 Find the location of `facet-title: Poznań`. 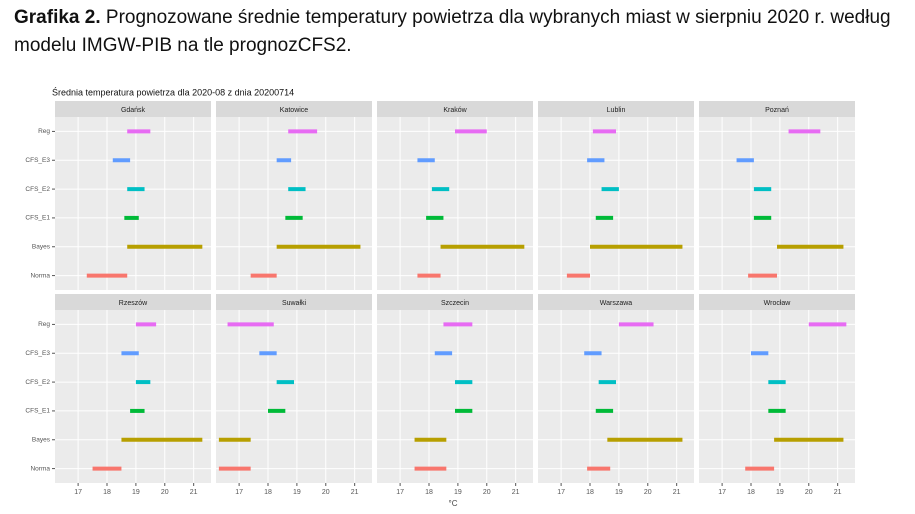

facet-title: Poznań is located at coordinates (777, 110).